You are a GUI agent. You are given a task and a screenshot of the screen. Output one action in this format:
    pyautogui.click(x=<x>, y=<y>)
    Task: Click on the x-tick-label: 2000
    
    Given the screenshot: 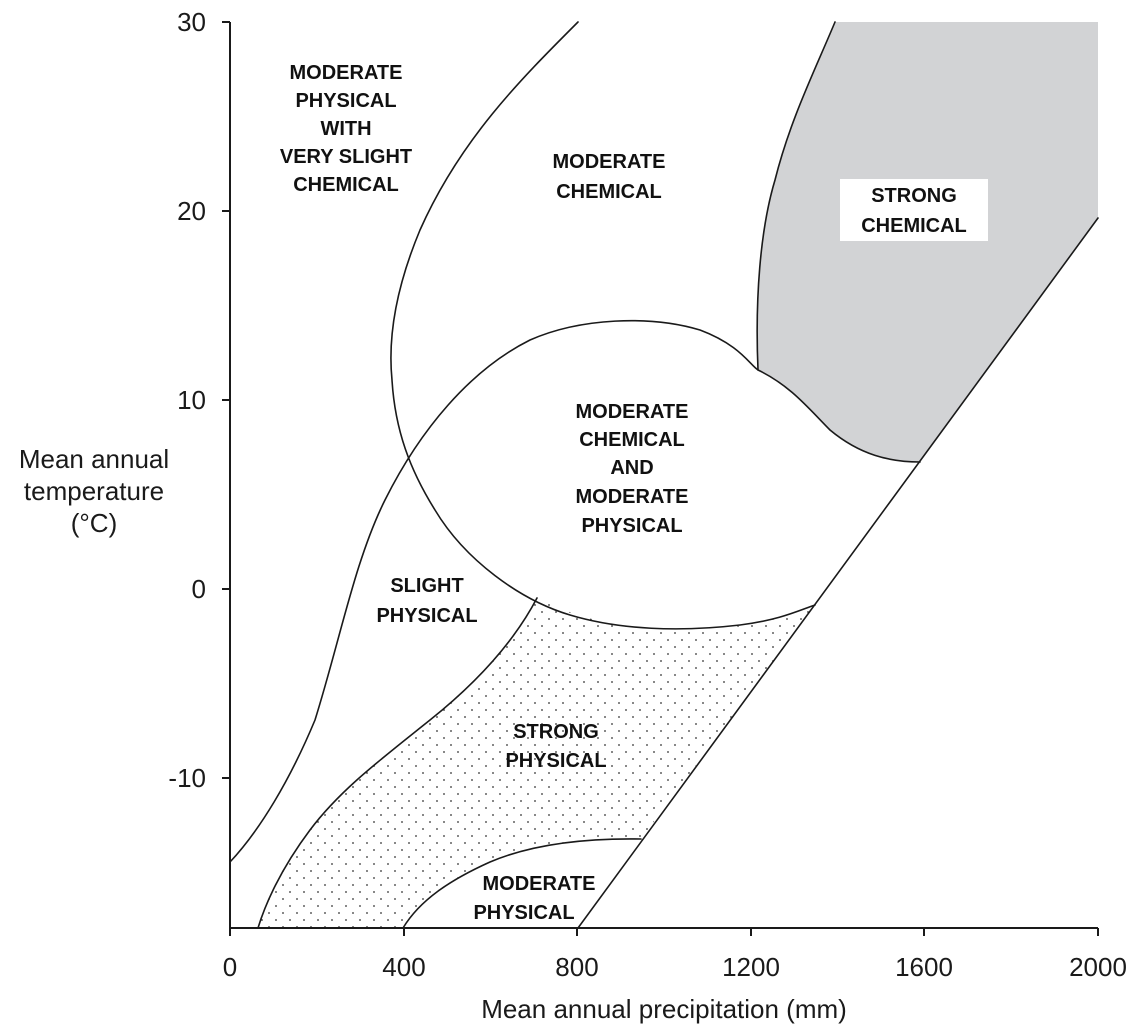 What is the action you would take?
    pyautogui.click(x=1098, y=967)
    